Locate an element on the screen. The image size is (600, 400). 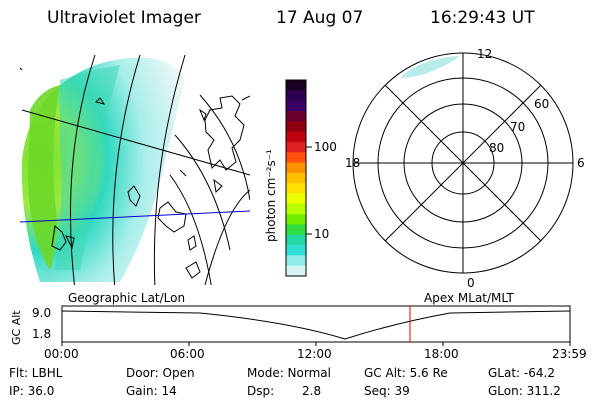
info-gain: Gain: 14 is located at coordinates (151, 391).